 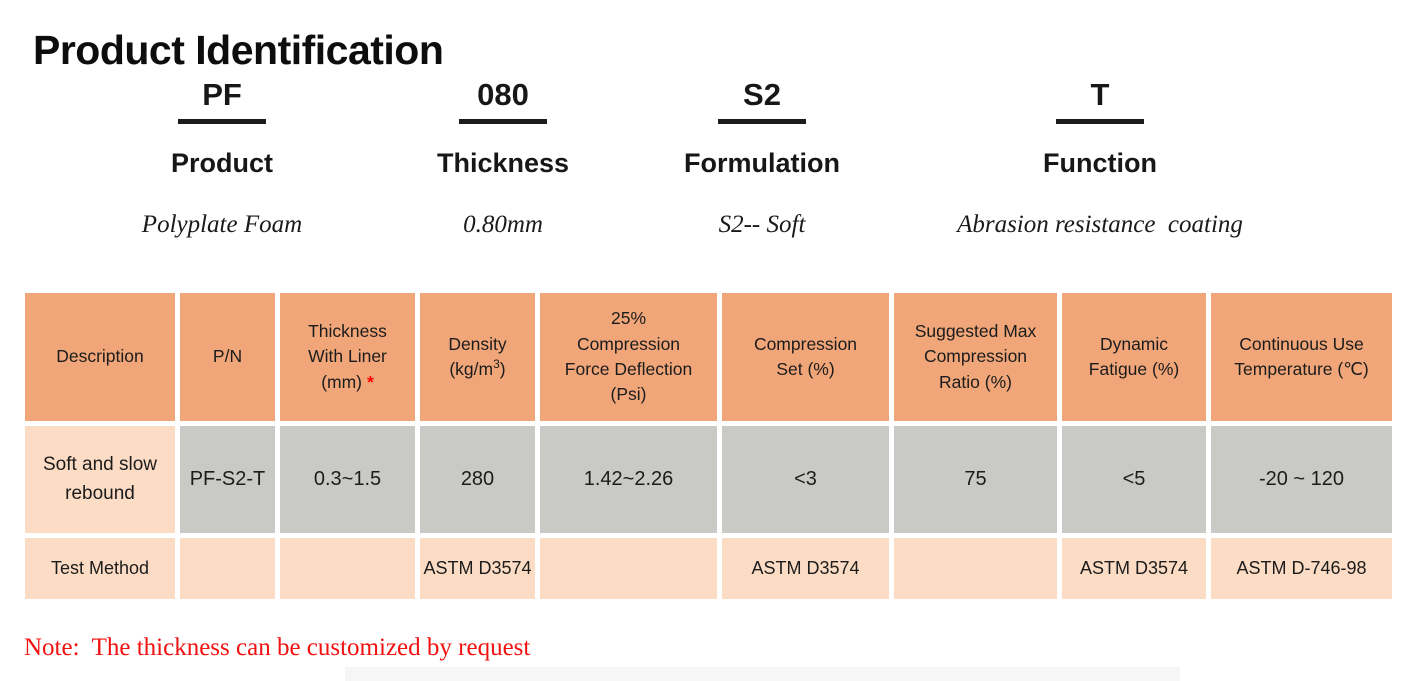 I want to click on cell-pn: PF-S2-T, so click(x=227, y=479).